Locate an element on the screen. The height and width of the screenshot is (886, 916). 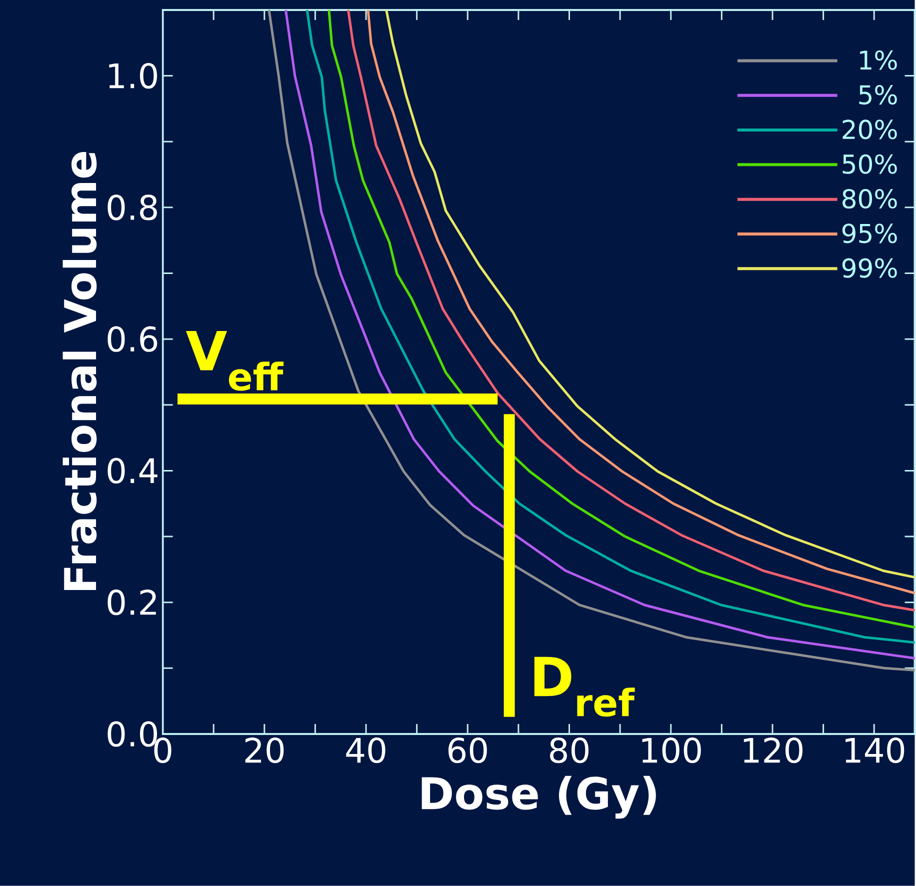
legend-label: 95% is located at coordinates (869, 234).